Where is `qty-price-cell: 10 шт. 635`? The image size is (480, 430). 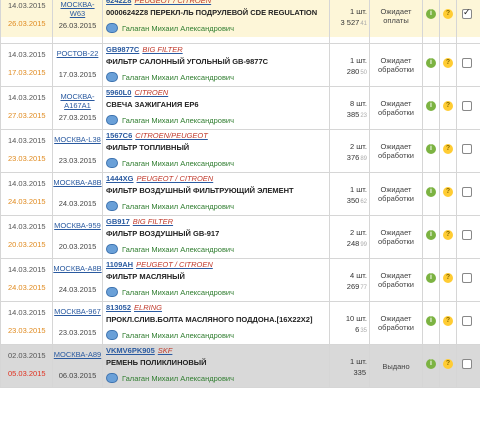
qty-price-cell: 10 шт. 635 is located at coordinates (349, 323).